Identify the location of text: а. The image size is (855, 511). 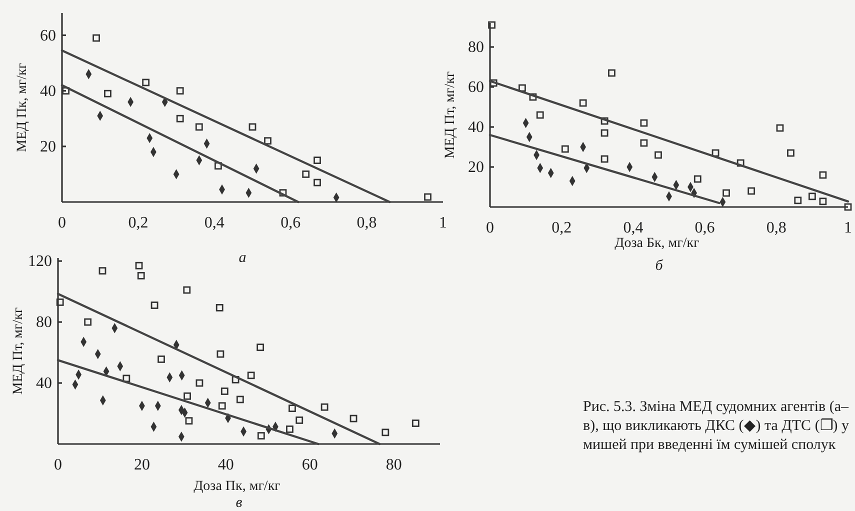
(242, 258).